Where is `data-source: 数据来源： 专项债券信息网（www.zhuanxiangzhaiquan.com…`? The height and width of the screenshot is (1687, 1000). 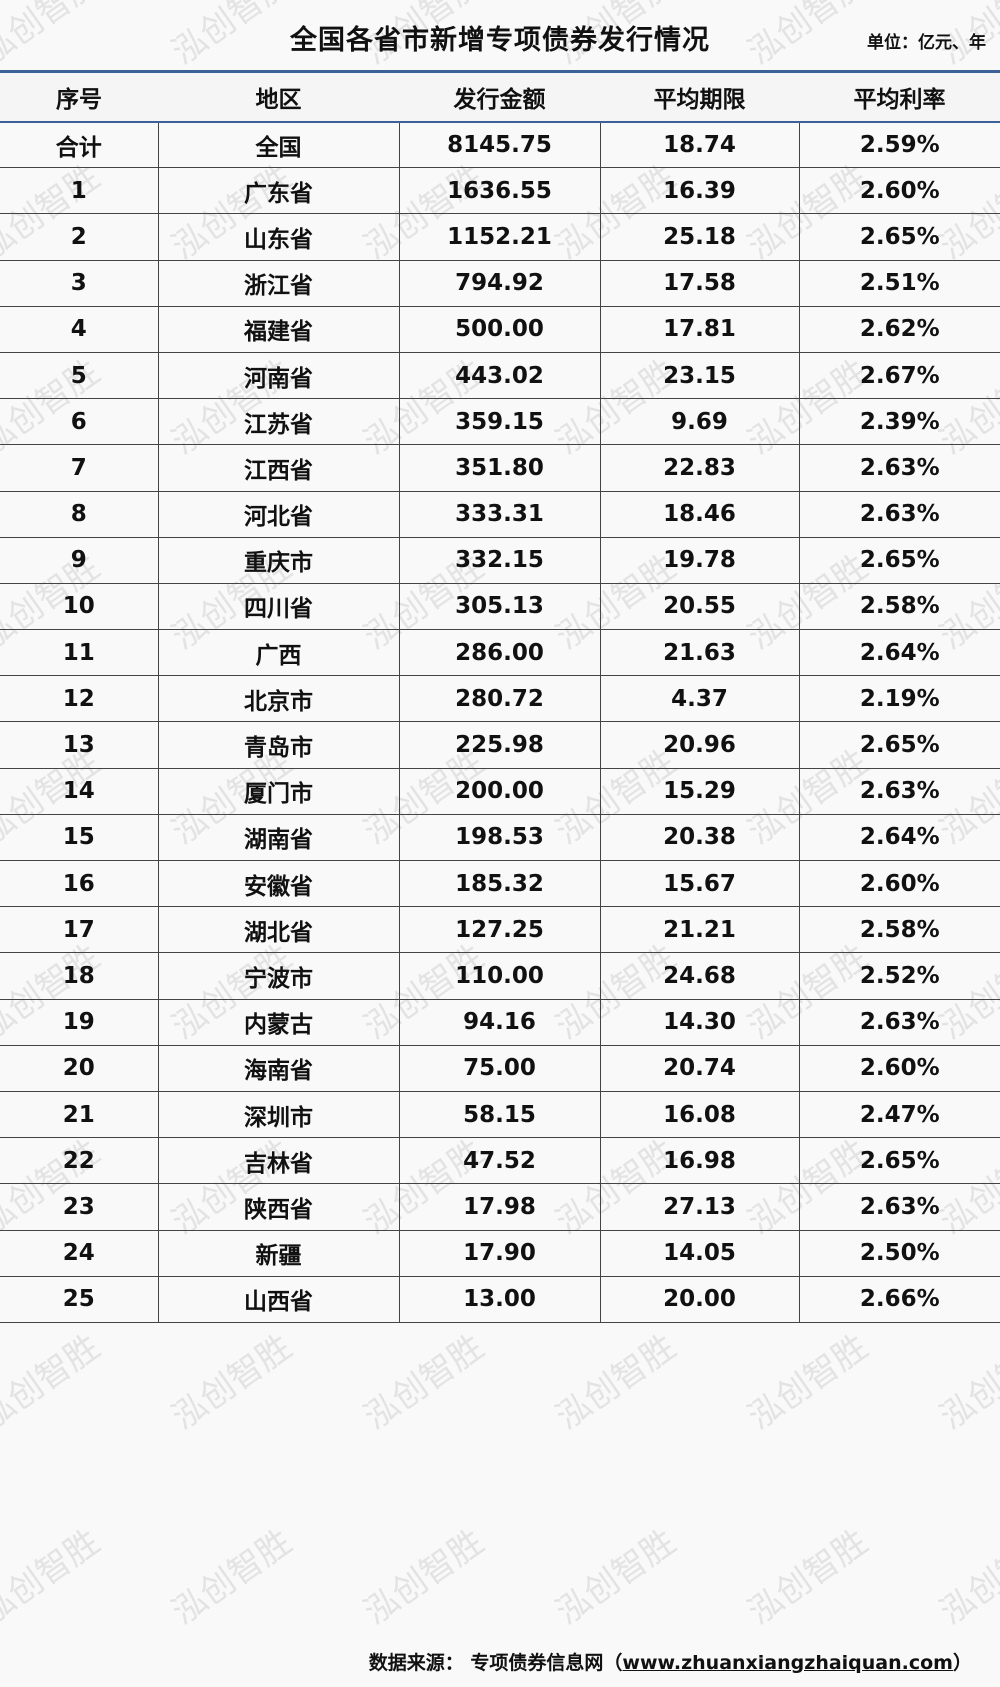
data-source: 数据来源： 专项债券信息网（www.zhuanxiangzhaiquan.com… is located at coordinates (670, 1661).